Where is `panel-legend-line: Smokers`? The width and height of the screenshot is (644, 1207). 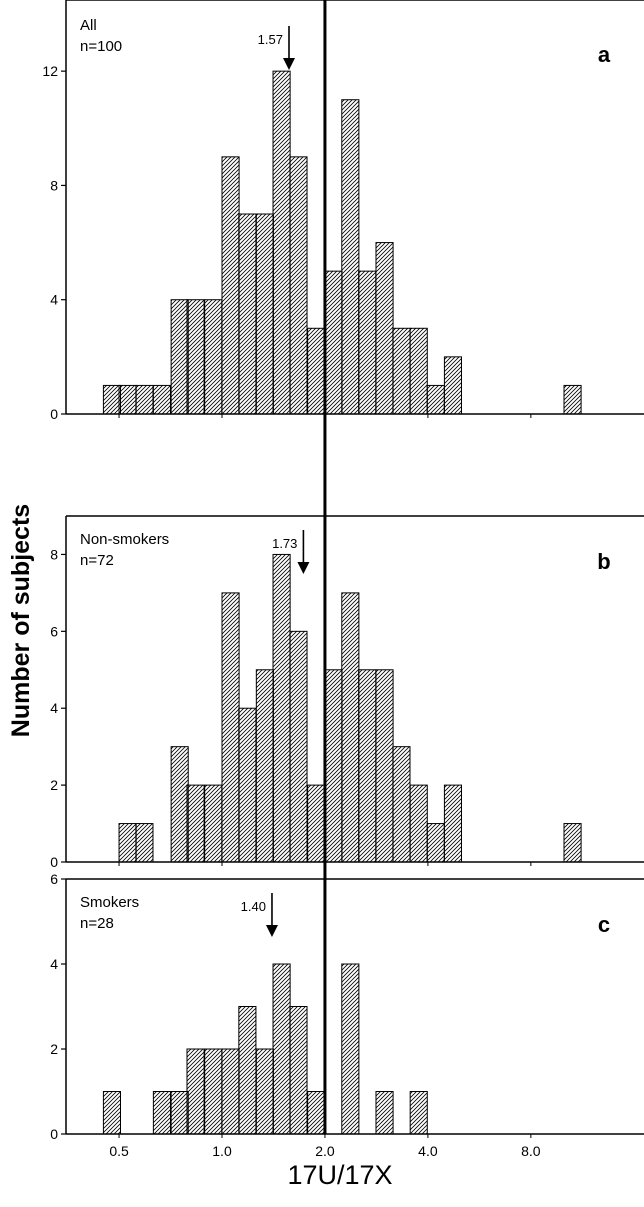
panel-legend-line: Smokers is located at coordinates (109, 902).